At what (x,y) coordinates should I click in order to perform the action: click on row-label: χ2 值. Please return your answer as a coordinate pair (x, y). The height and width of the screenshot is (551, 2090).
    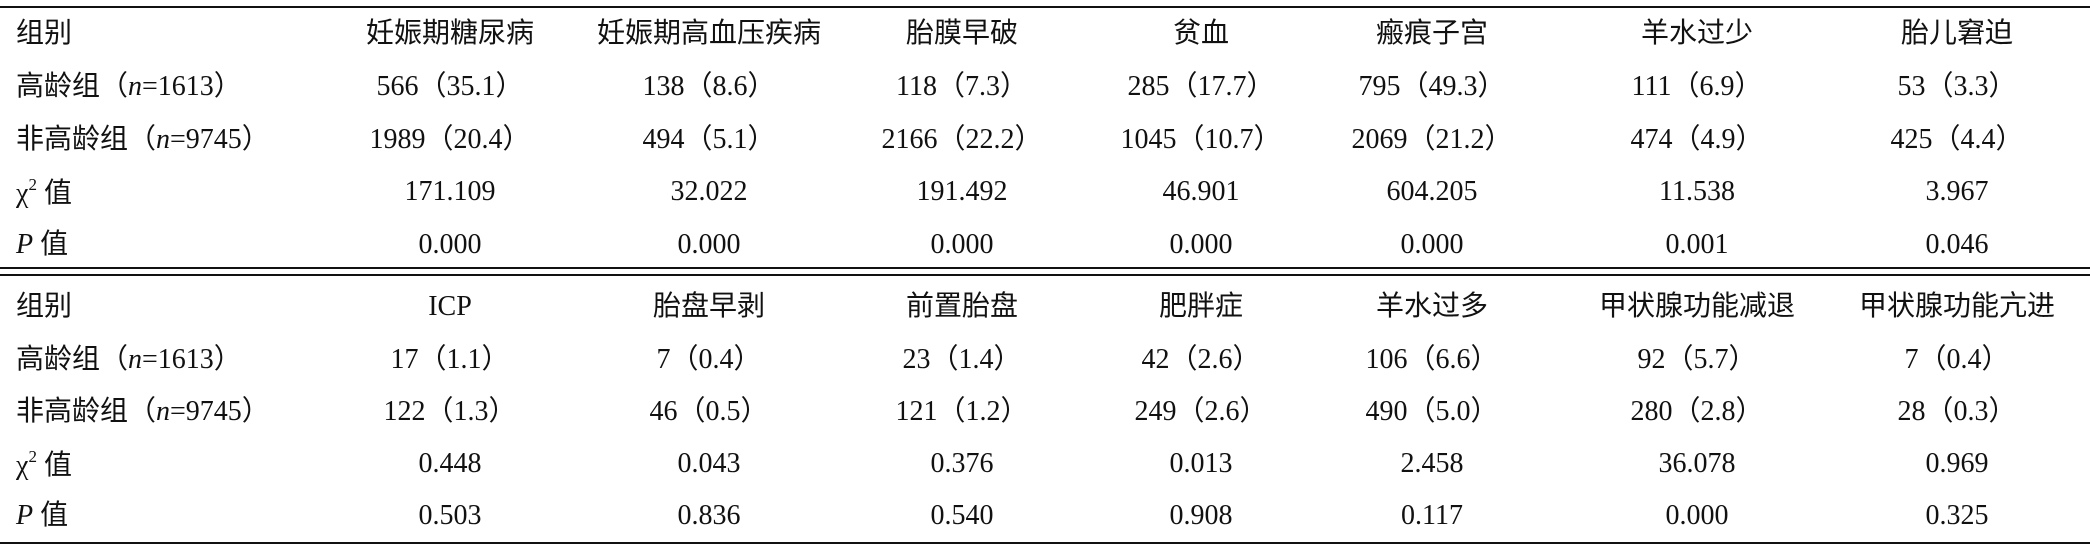
    Looking at the image, I should click on (44, 464).